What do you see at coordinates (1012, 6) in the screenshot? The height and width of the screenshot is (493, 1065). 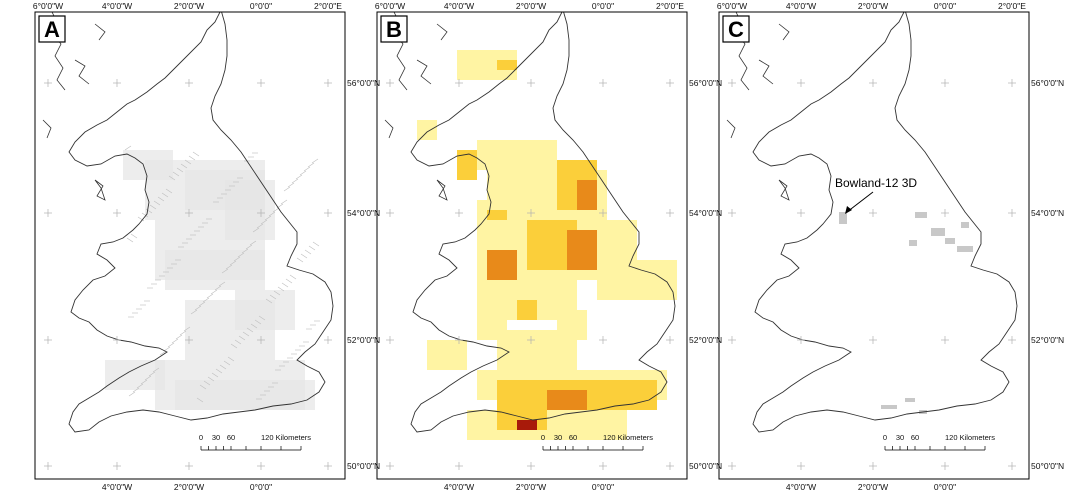 I see `top-tick-label: 2°0'0"E` at bounding box center [1012, 6].